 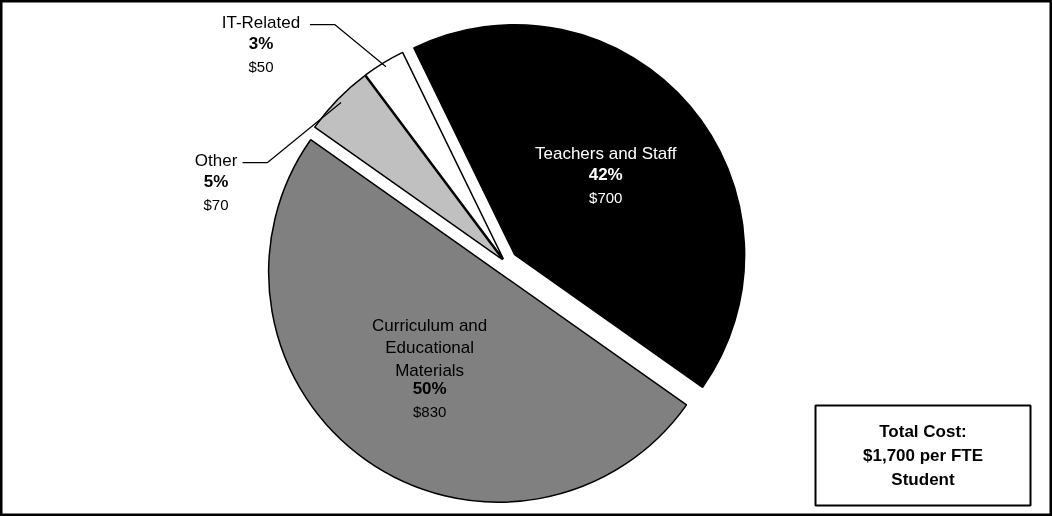 What do you see at coordinates (429, 411) in the screenshot?
I see `text: $830` at bounding box center [429, 411].